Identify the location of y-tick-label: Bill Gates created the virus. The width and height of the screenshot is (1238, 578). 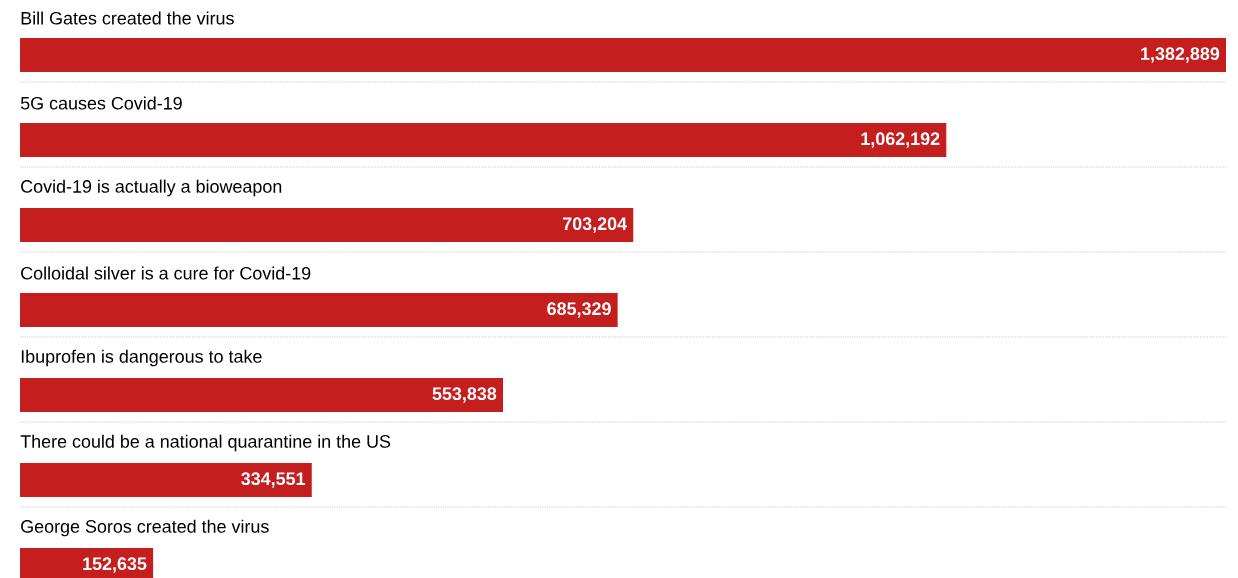
(127, 18).